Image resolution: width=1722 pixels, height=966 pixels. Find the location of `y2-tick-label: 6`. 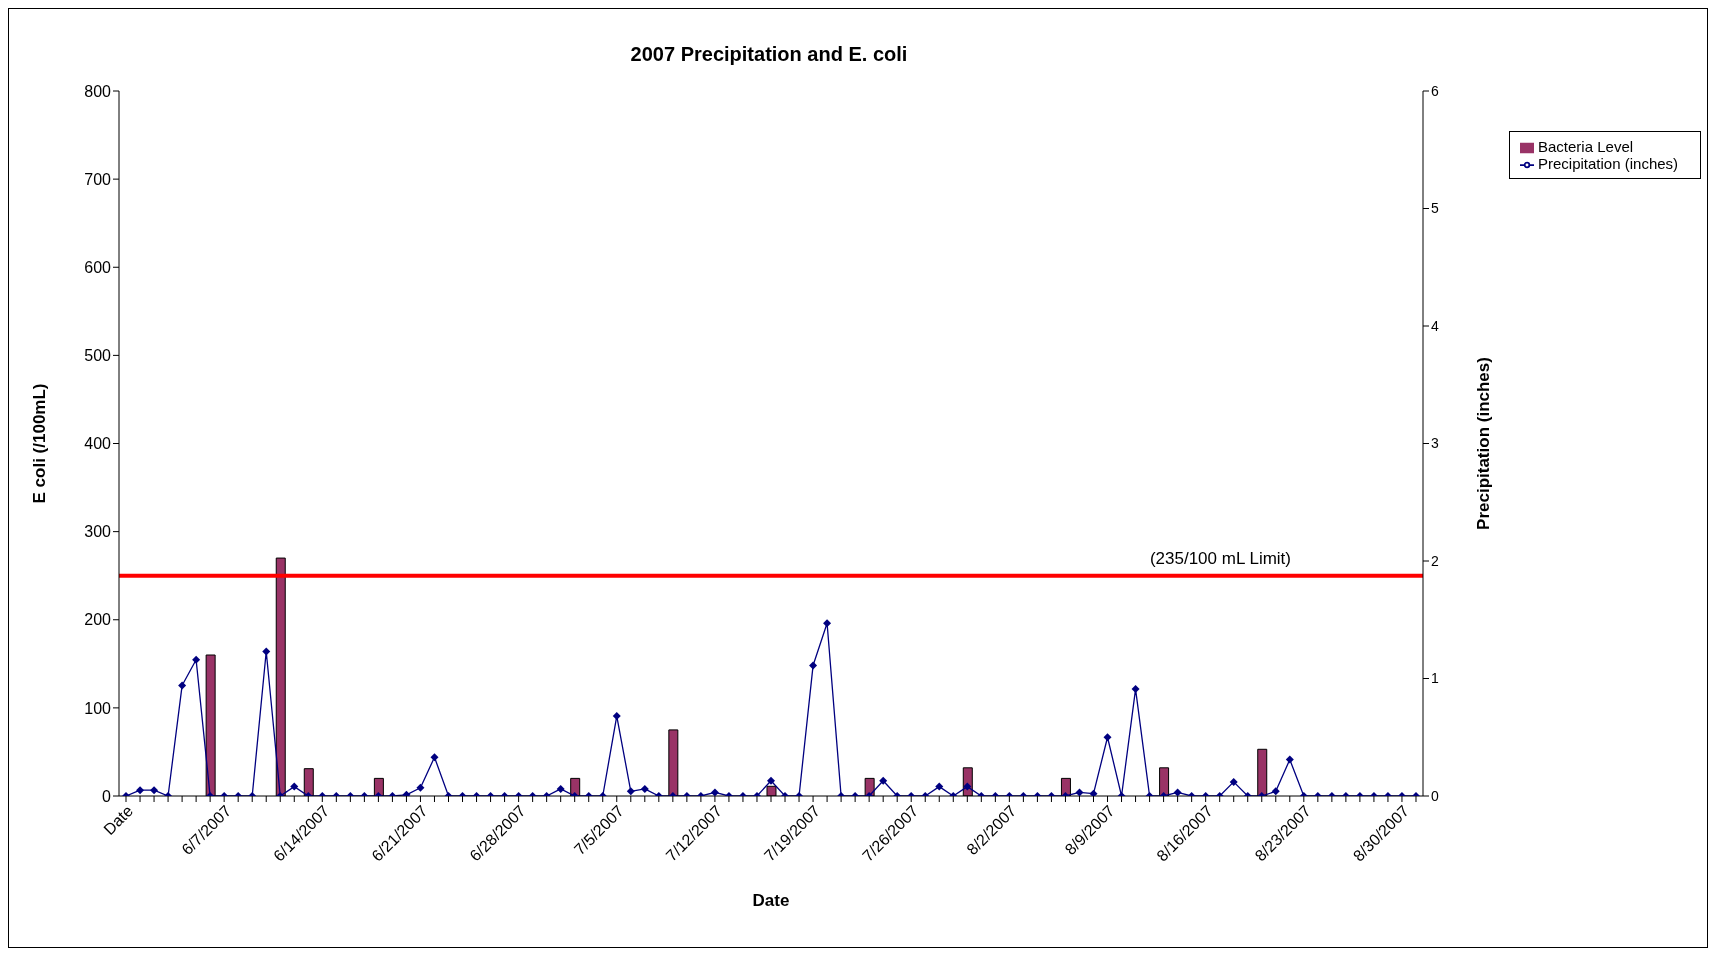

y2-tick-label: 6 is located at coordinates (1435, 90).